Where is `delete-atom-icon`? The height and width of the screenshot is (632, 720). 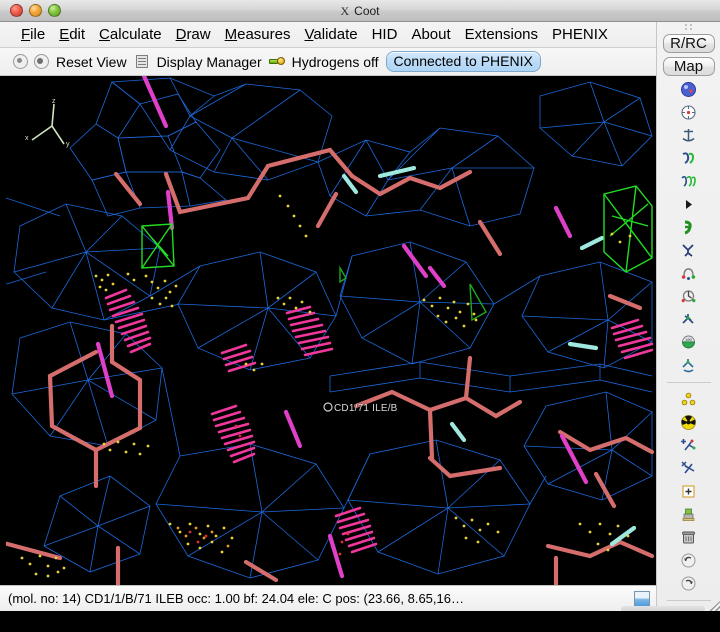 delete-atom-icon is located at coordinates (689, 468).